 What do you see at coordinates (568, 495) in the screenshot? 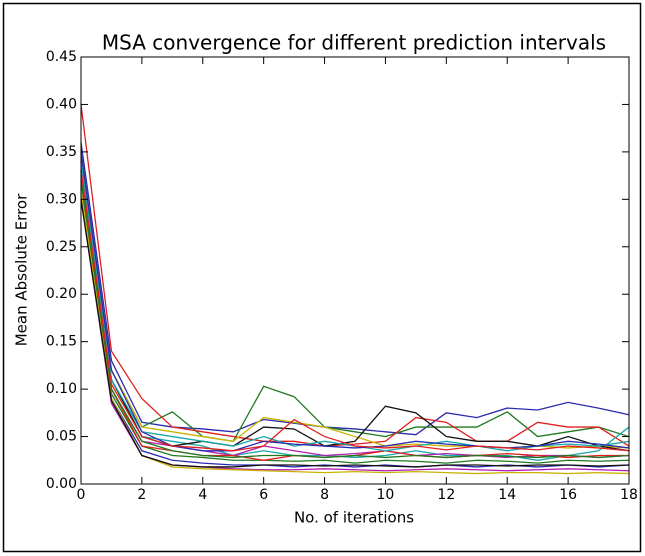
I see `x-tick-label: 16` at bounding box center [568, 495].